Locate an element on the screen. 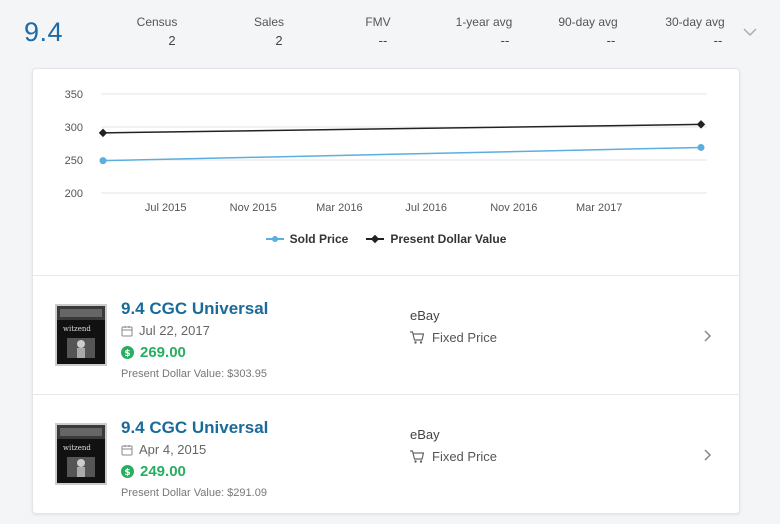 The image size is (780, 524). chart-series is located at coordinates (402, 142).